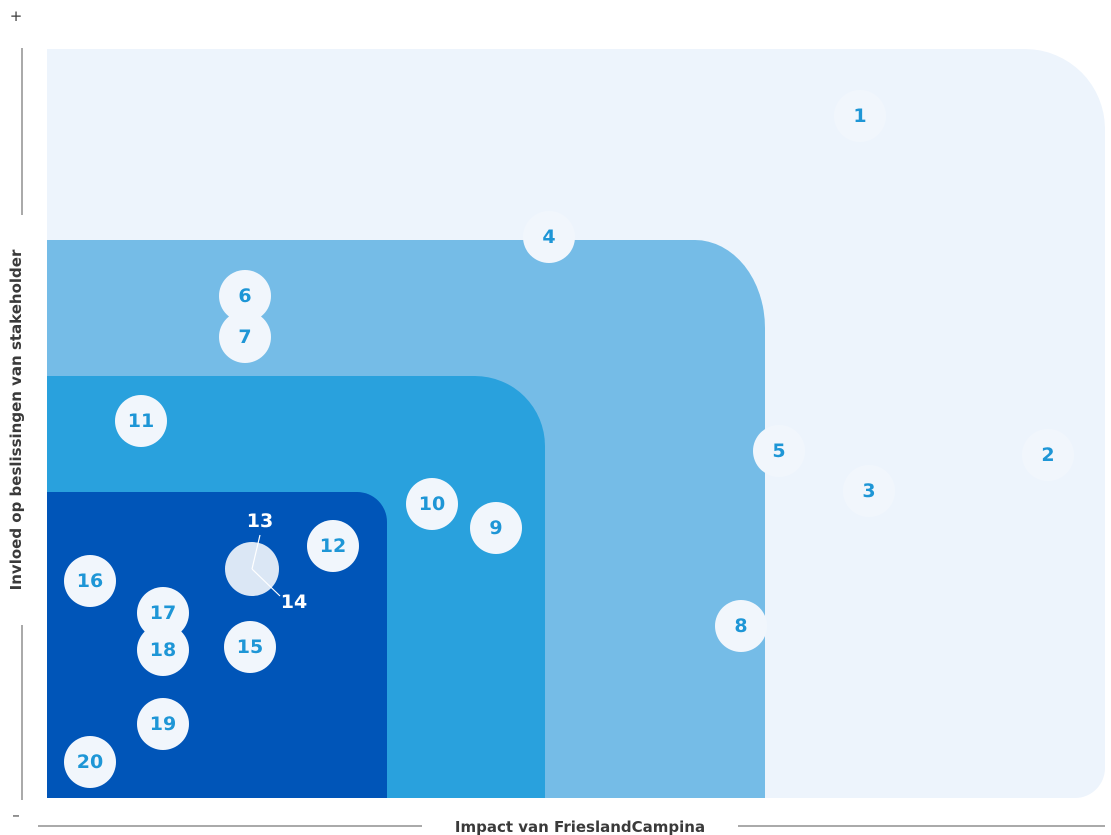 Image resolution: width=1111 pixels, height=835 pixels. I want to click on node-label: 9, so click(495, 528).